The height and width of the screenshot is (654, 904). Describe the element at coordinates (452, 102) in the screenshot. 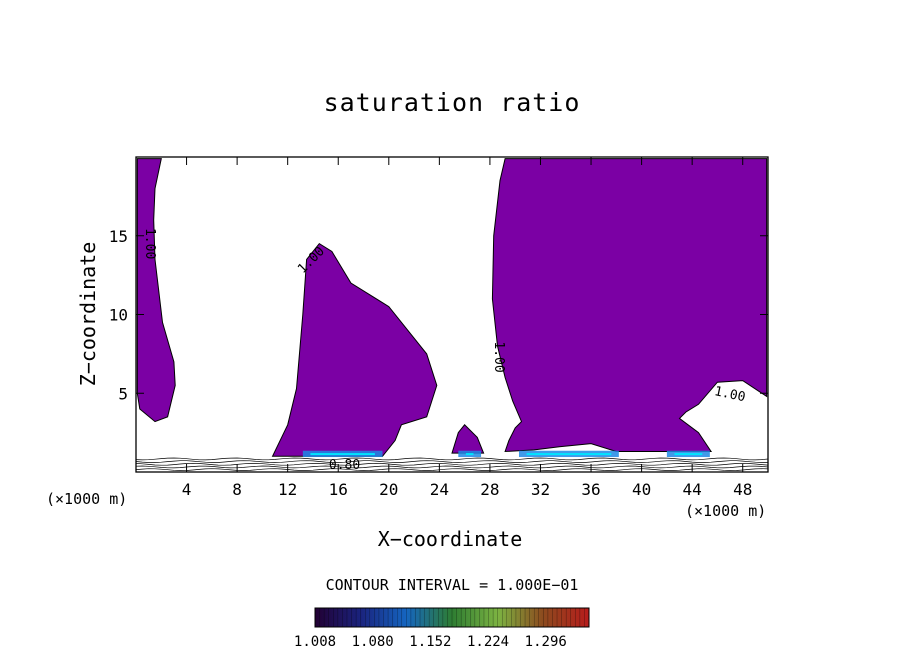

I see `chart-title: saturation ratio` at that location.